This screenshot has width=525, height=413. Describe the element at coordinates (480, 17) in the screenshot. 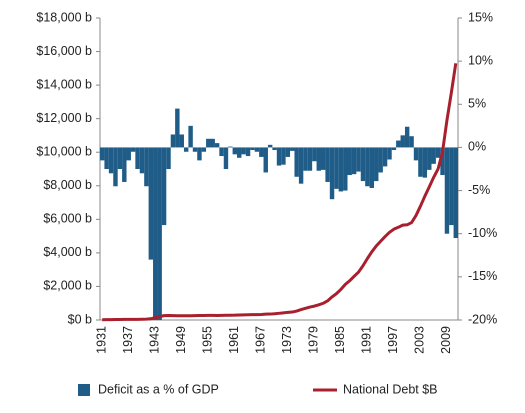

I see `y2-tick-label: 15%` at that location.